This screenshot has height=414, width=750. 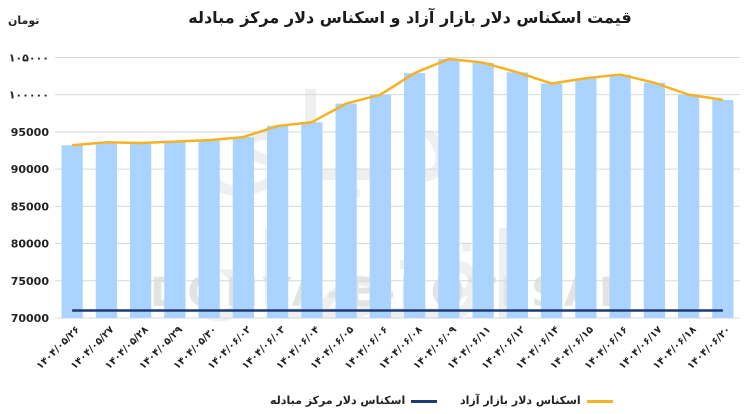 I want to click on legend-label-free-market: اسکناس دلار بازار آزاد, so click(x=520, y=400).